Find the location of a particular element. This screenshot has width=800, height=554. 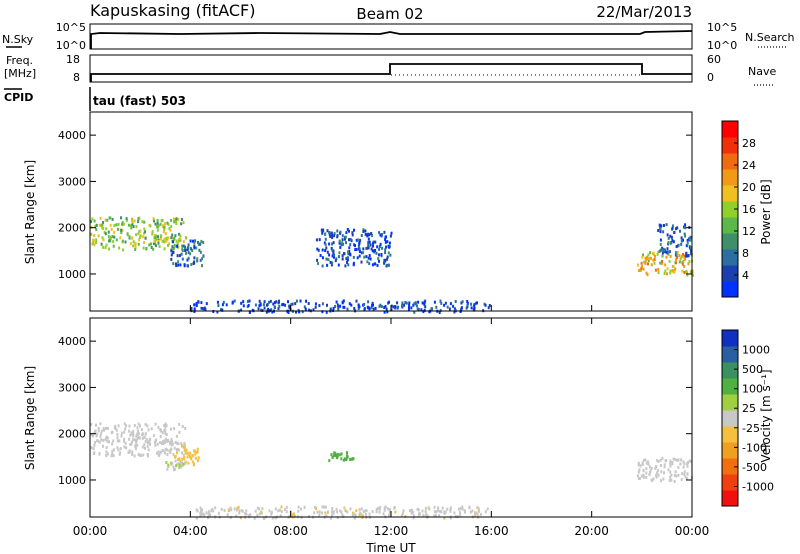

colorbar-tick-label: 12 is located at coordinates (749, 231).